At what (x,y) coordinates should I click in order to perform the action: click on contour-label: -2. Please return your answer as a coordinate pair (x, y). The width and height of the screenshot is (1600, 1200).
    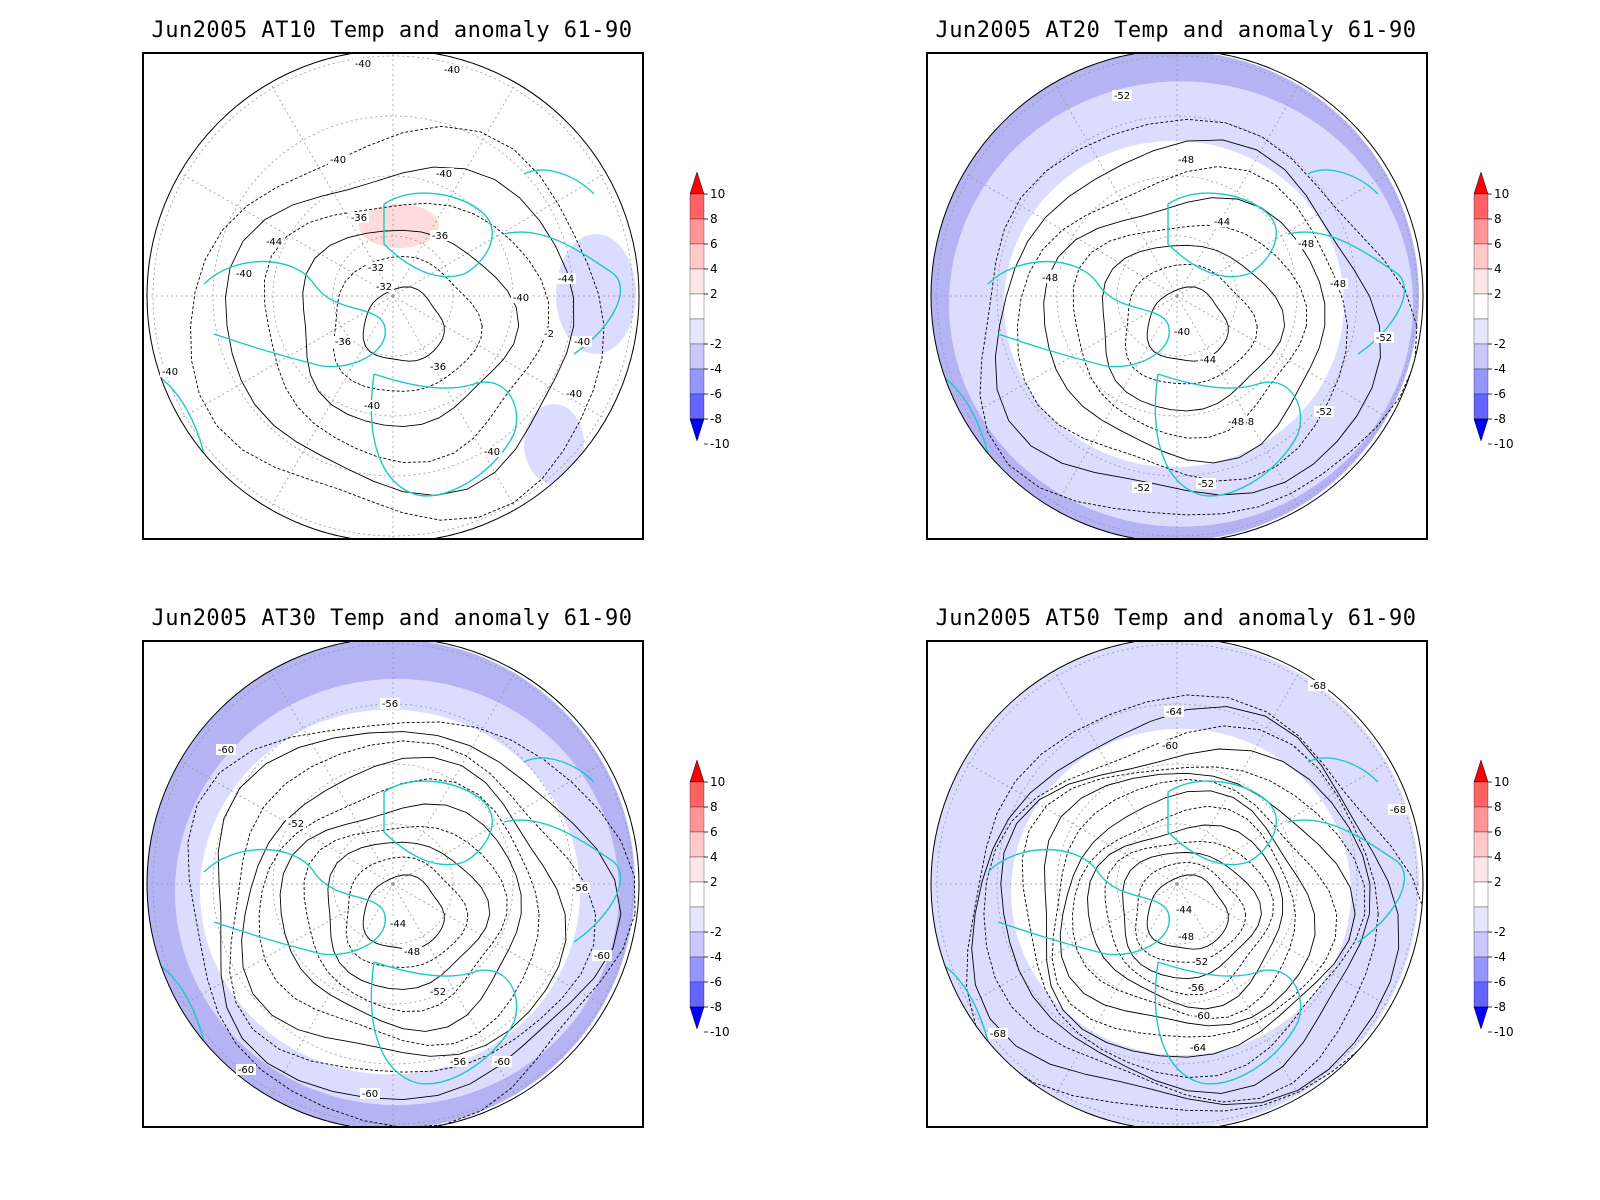
    Looking at the image, I should click on (549, 334).